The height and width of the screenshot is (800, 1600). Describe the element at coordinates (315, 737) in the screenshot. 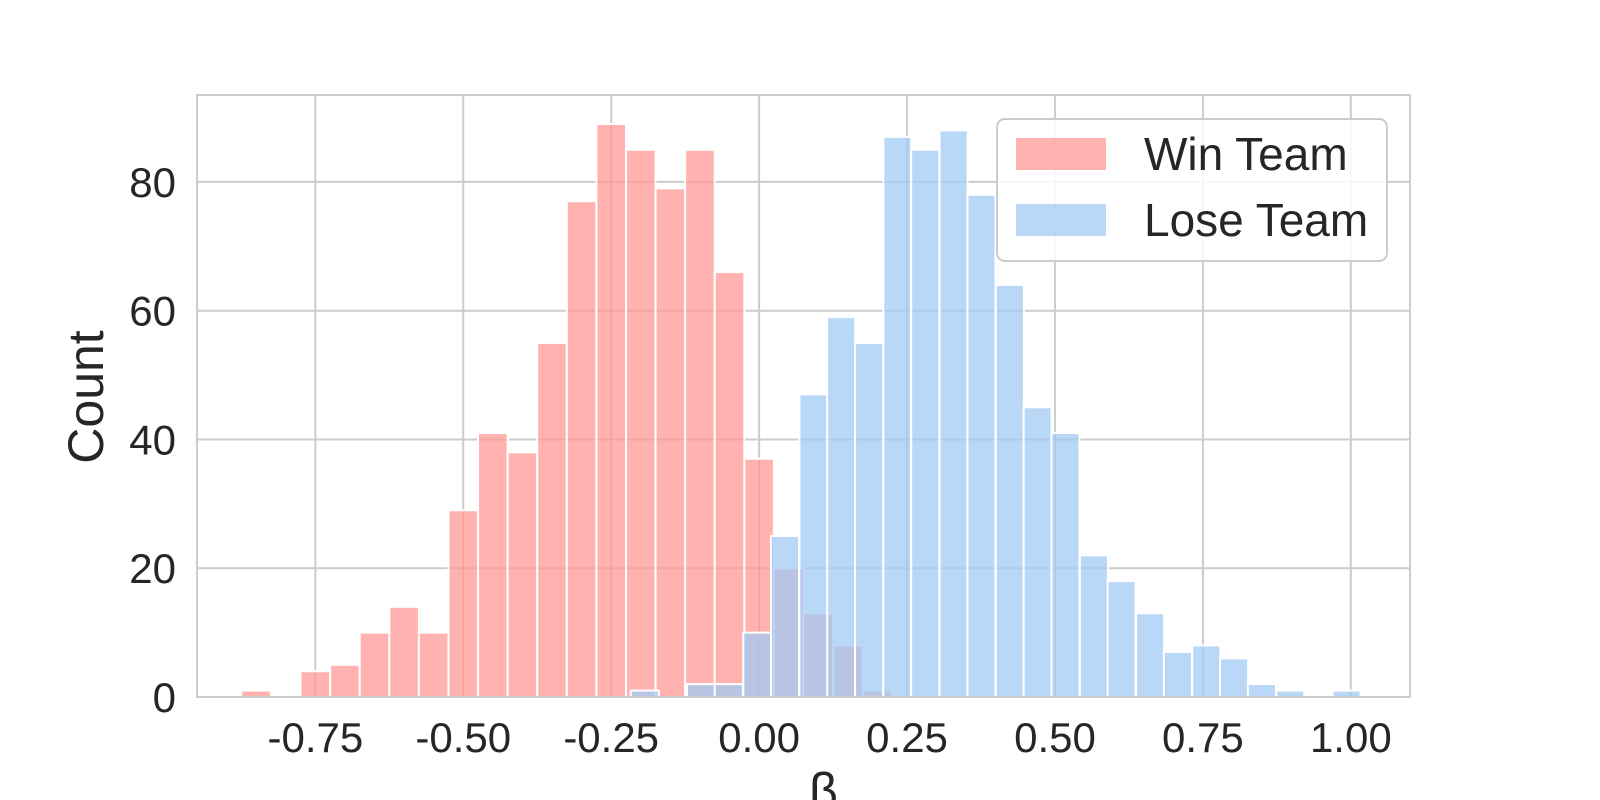

I see `x-tick-label: -0.75` at that location.